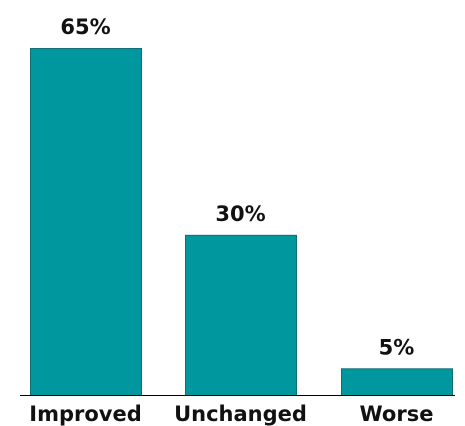 The width and height of the screenshot is (465, 426). I want to click on bar-worse, so click(397, 382).